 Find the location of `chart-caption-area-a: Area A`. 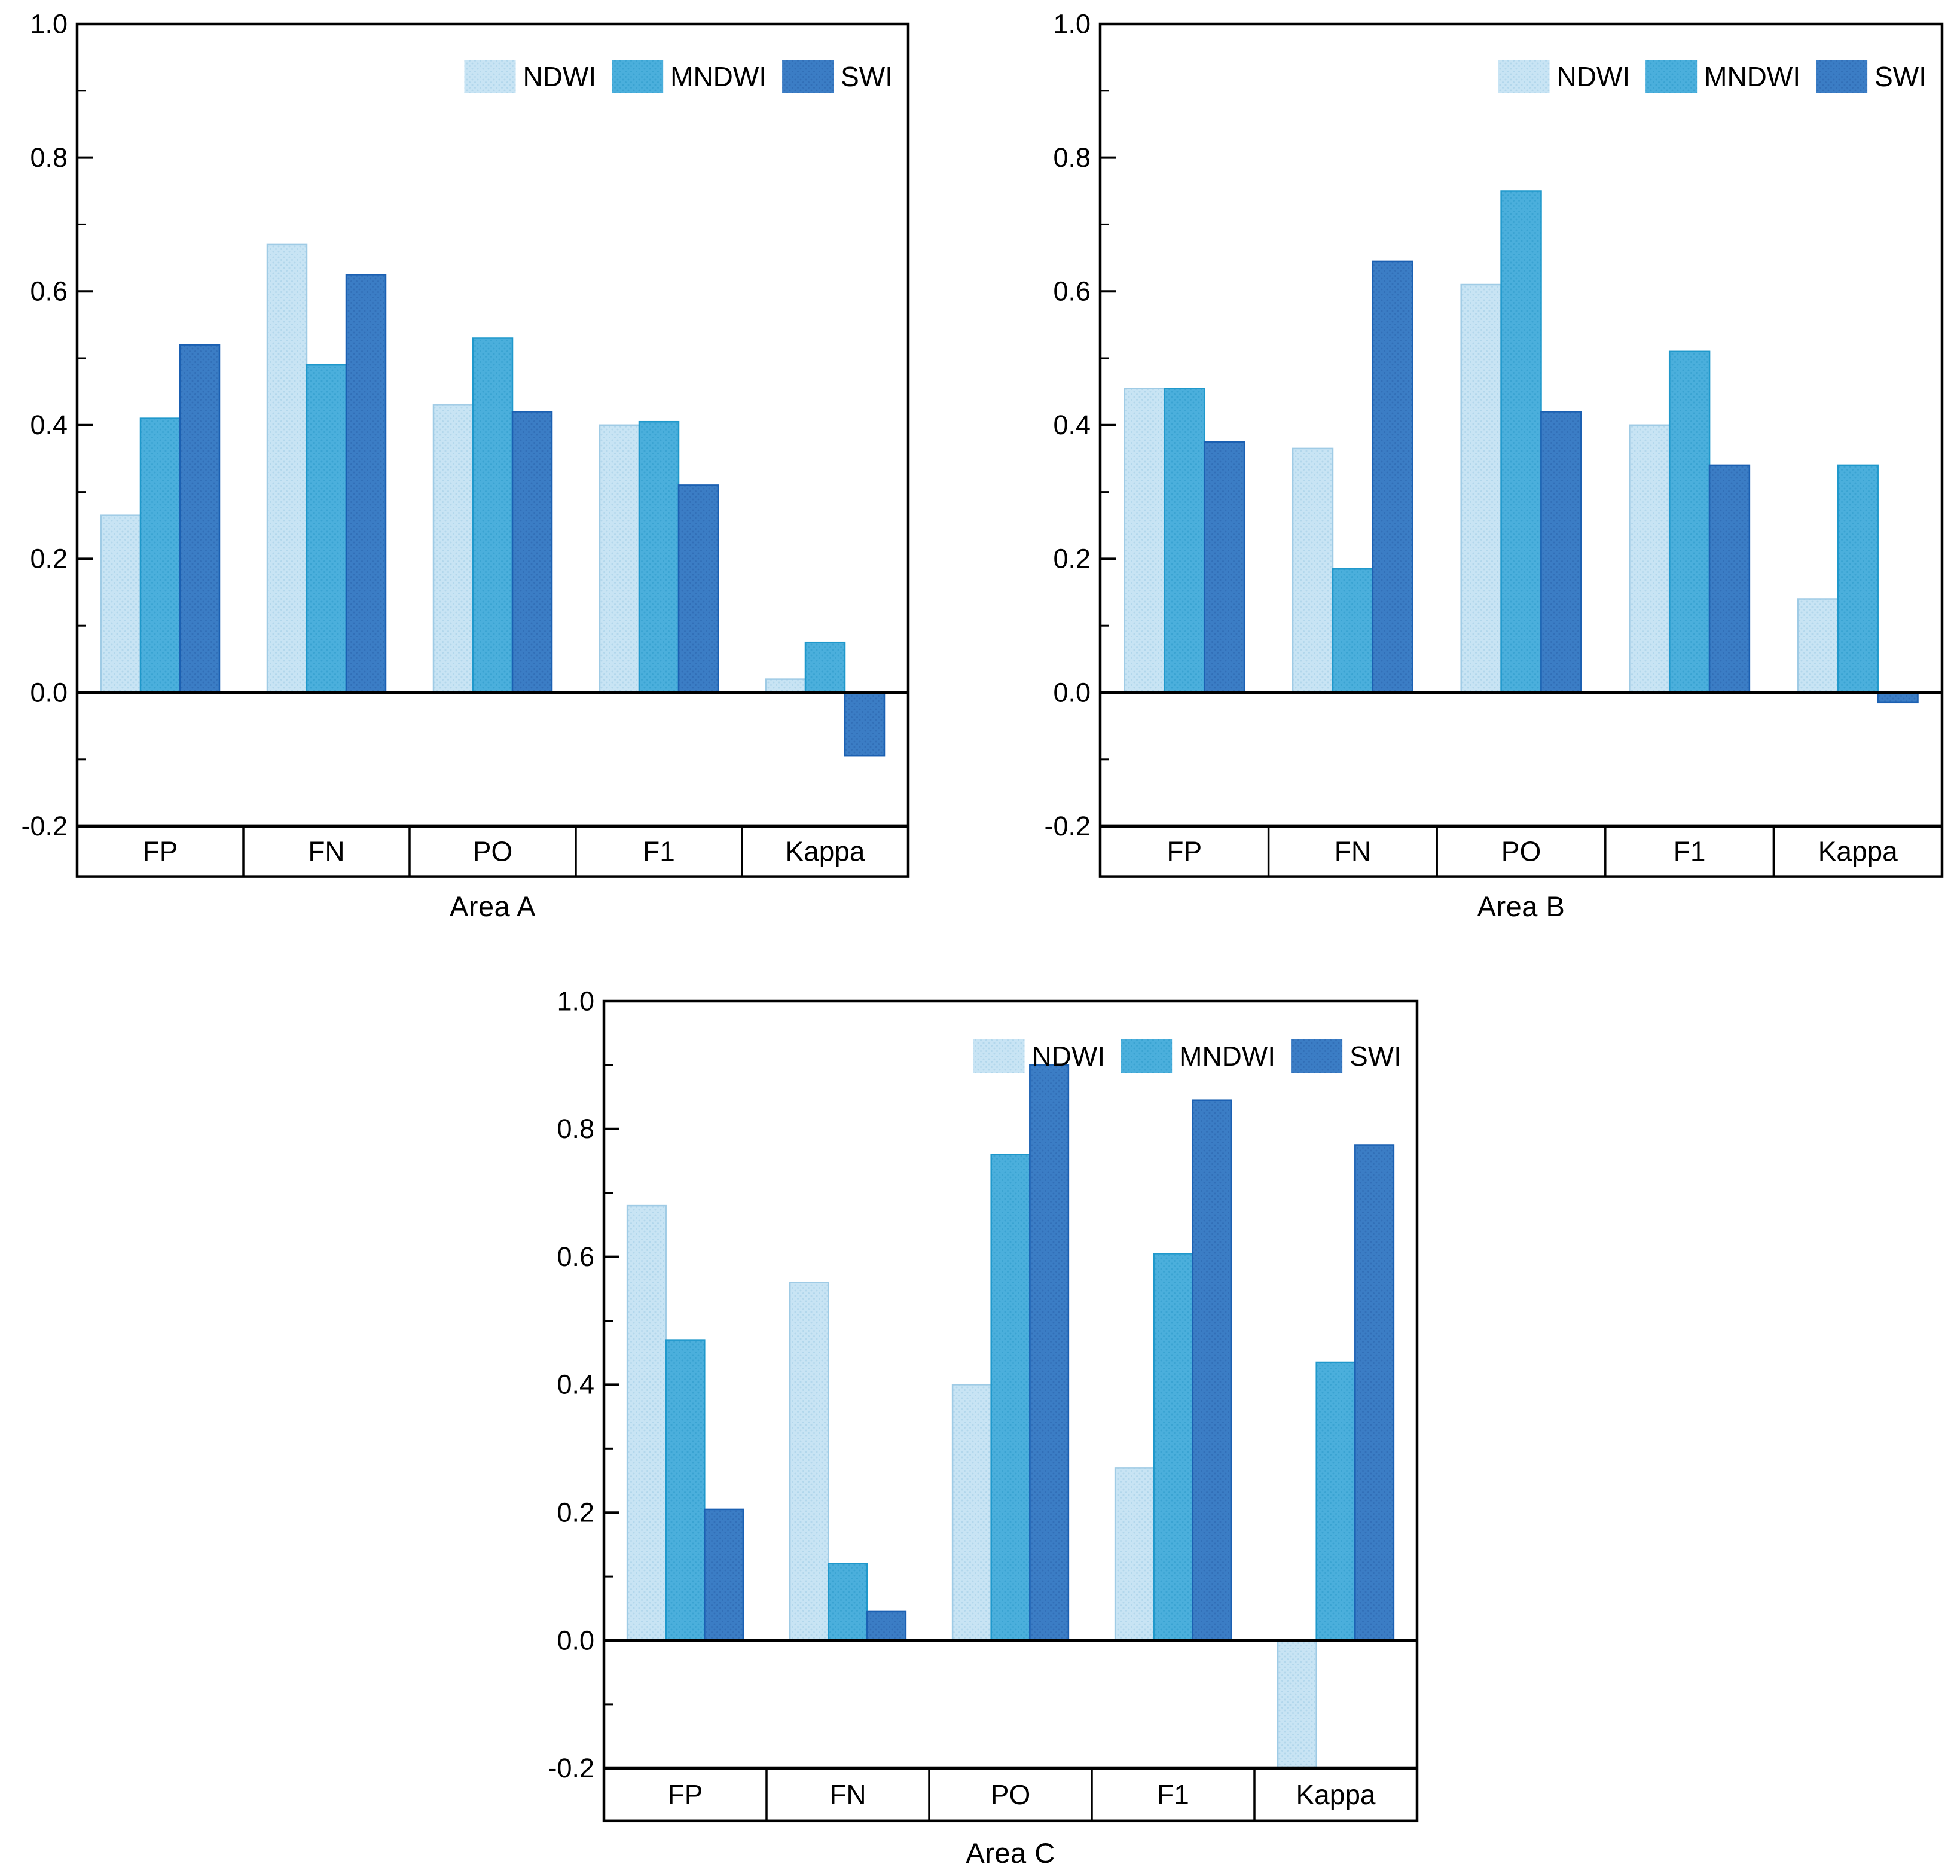

chart-caption-area-a: Area A is located at coordinates (492, 906).